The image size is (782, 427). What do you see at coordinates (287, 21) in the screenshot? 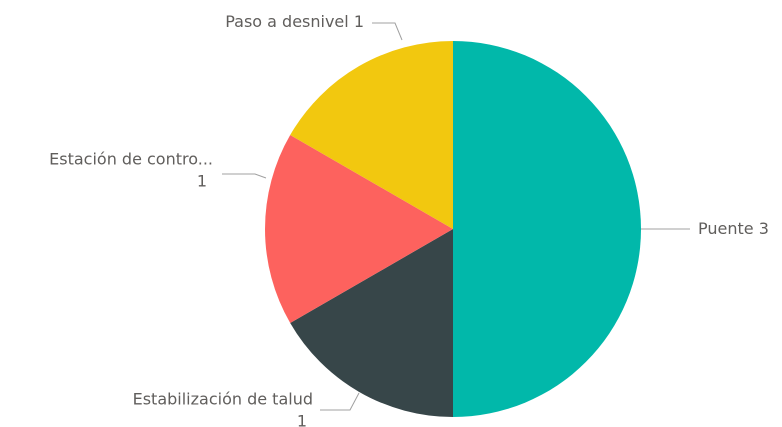
I see `slice-label: Paso a desnivel` at bounding box center [287, 21].